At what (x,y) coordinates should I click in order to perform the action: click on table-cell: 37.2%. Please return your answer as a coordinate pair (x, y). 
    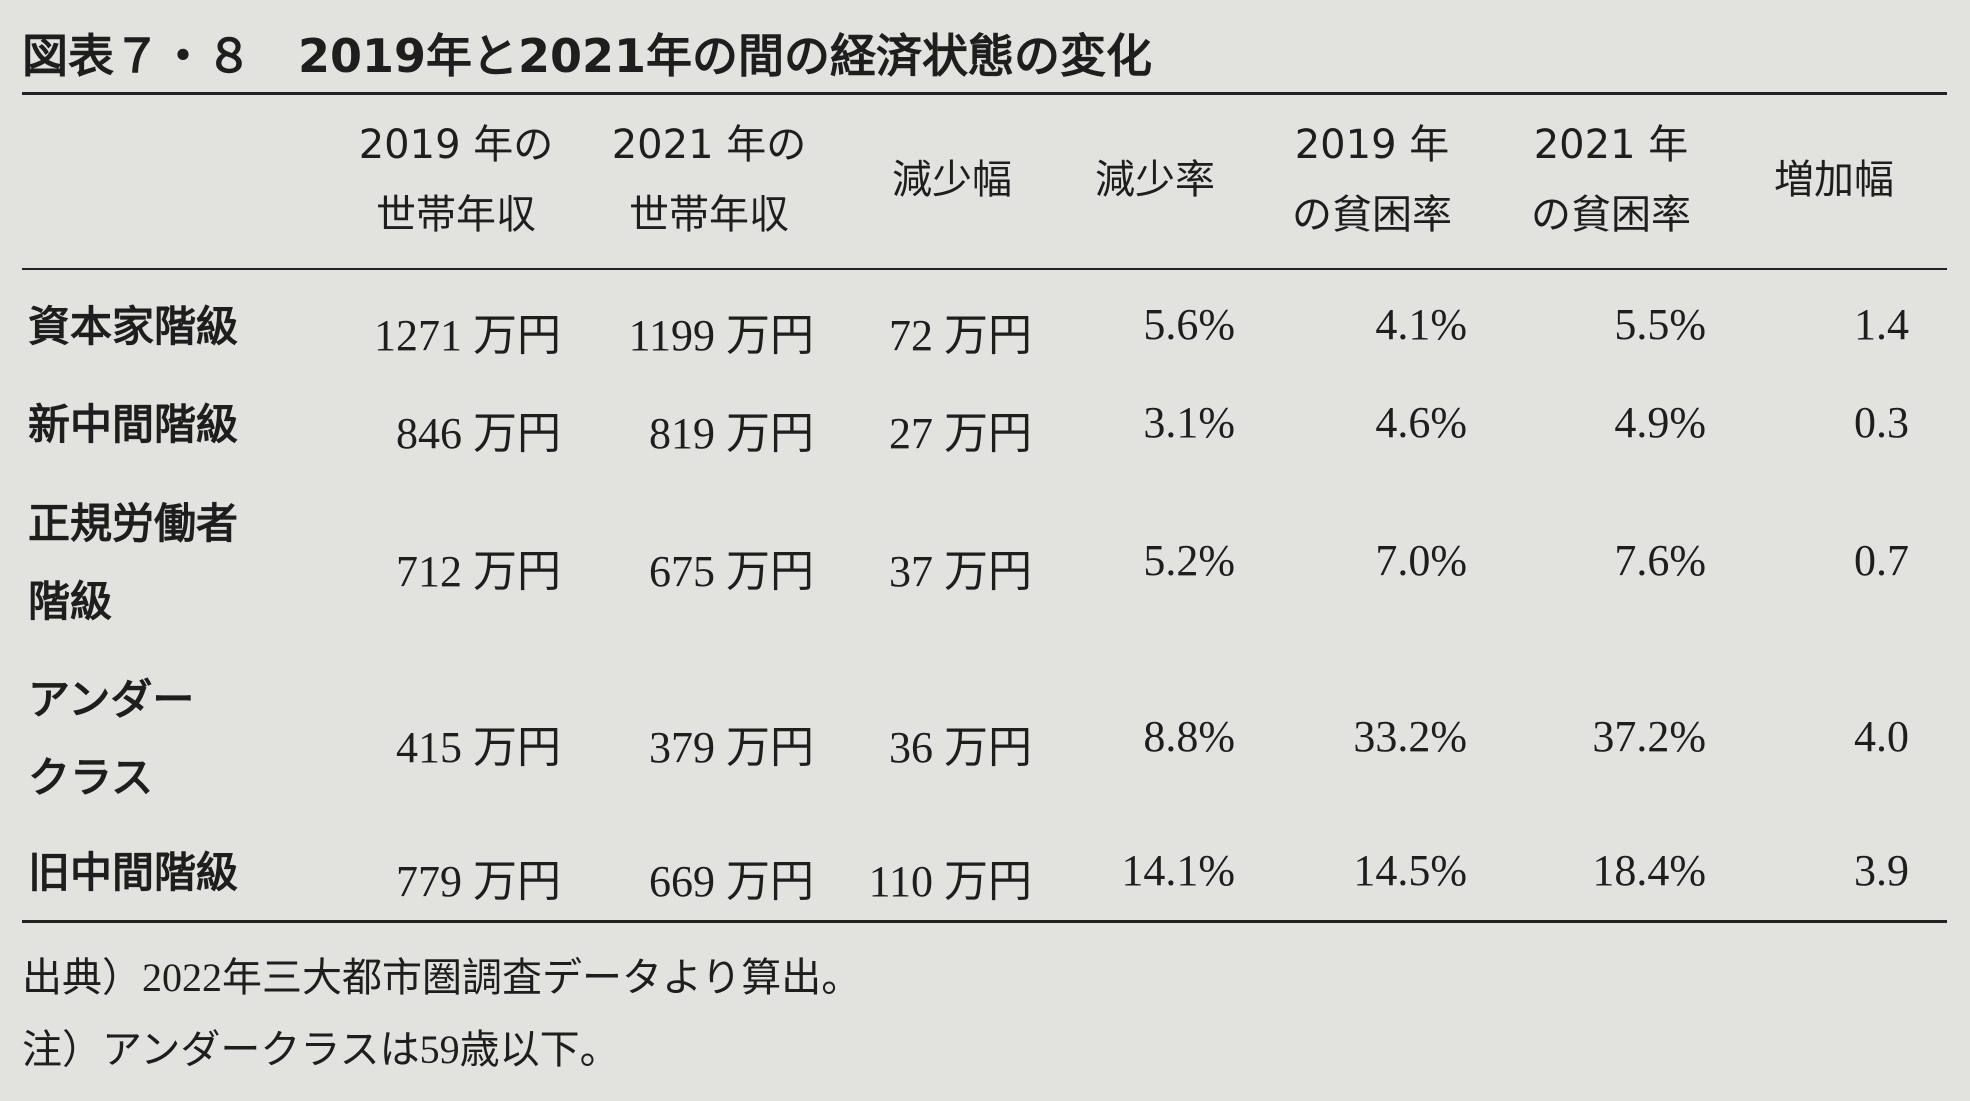
    Looking at the image, I should click on (1649, 736).